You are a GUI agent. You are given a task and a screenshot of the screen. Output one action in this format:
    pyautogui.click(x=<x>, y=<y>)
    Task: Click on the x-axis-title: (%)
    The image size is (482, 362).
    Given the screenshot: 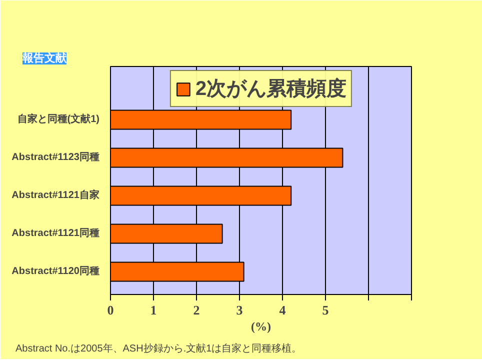 What is the action you would take?
    pyautogui.click(x=261, y=327)
    